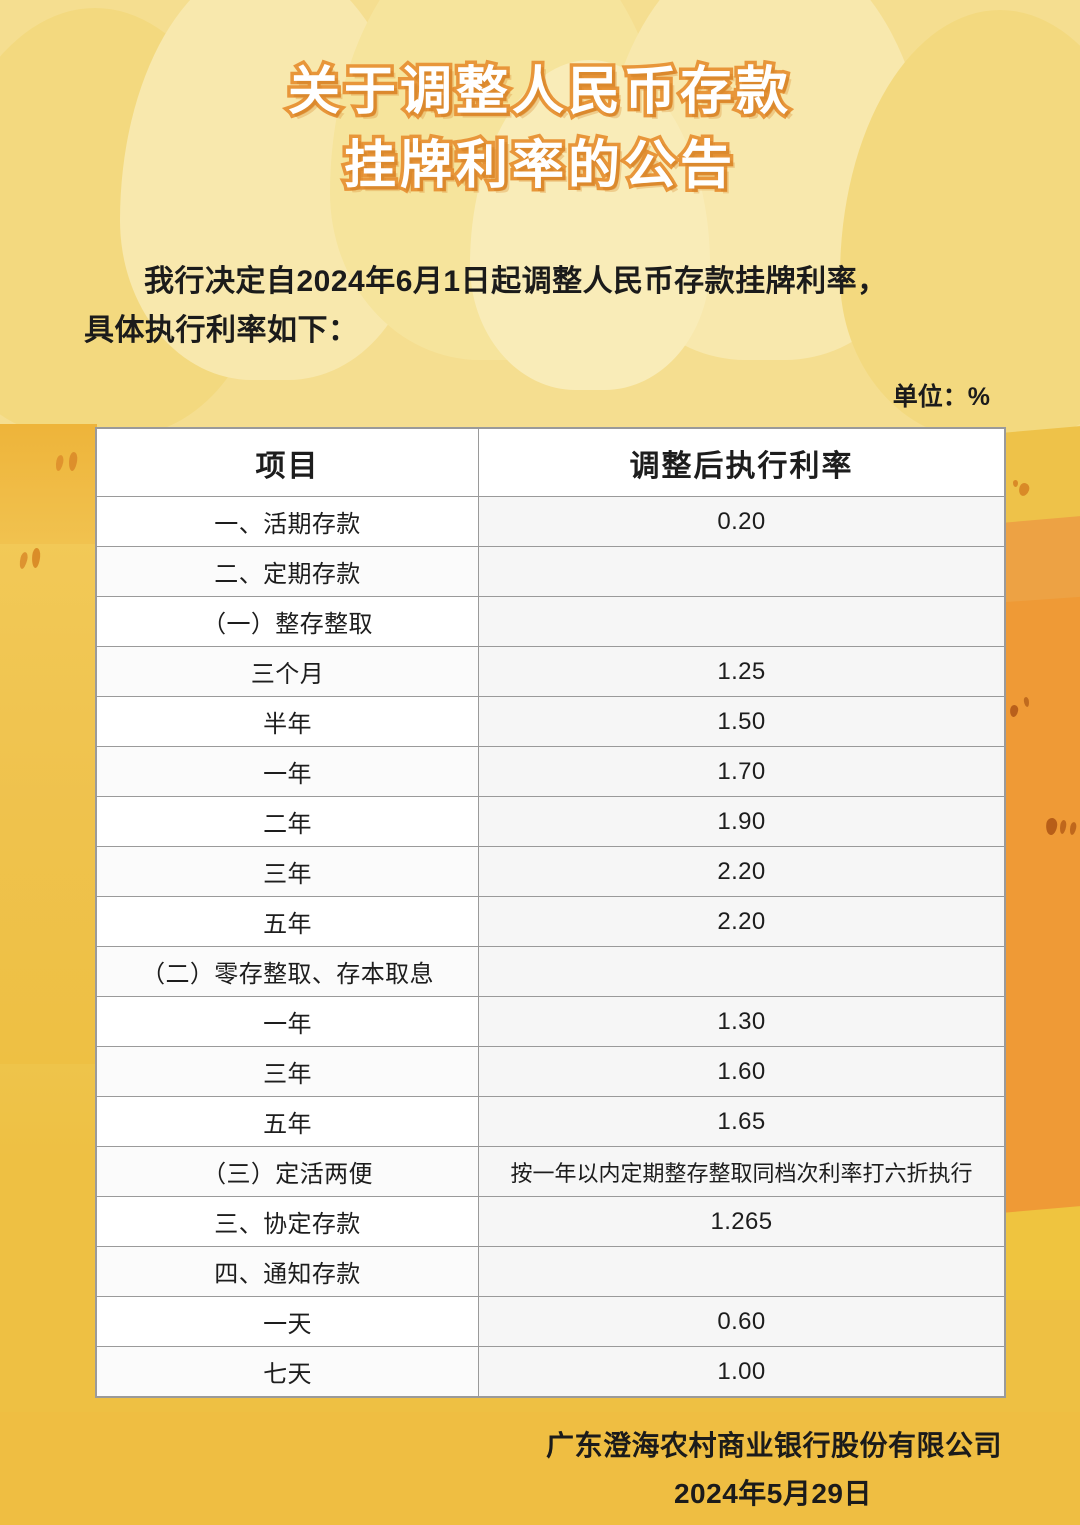  I want to click on title-line-1: 关于调整人民币存款, so click(538, 92).